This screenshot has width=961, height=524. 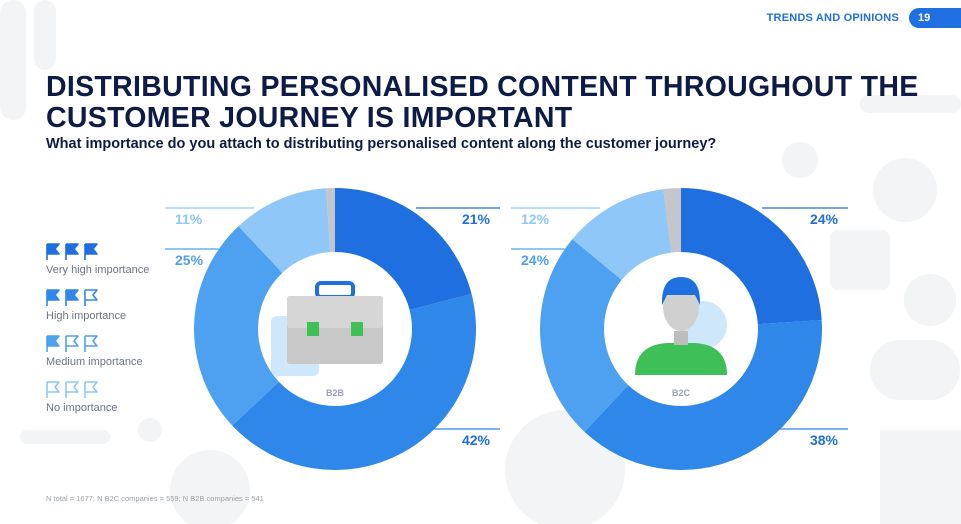 I want to click on legend-item: High importance, so click(x=97, y=312).